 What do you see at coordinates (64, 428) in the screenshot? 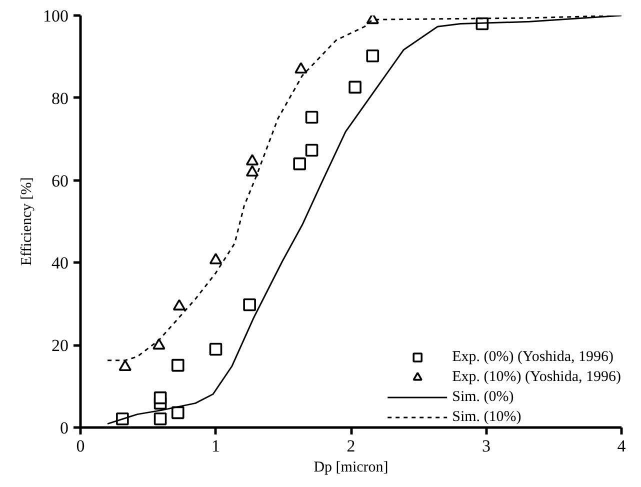
I see `y-tick-label: 0` at bounding box center [64, 428].